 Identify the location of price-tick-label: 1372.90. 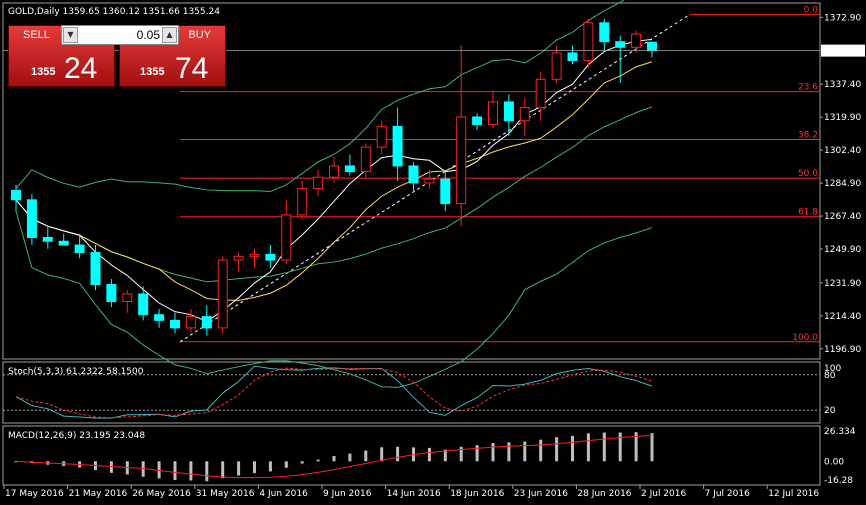
(842, 18).